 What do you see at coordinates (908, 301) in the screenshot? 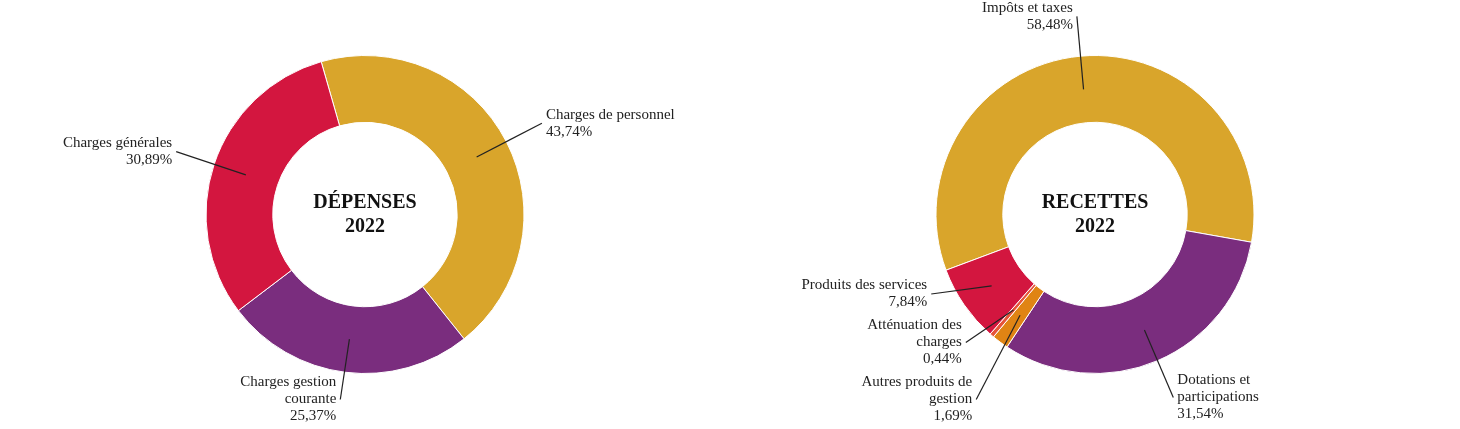
I see `data-label: 7,84%` at bounding box center [908, 301].